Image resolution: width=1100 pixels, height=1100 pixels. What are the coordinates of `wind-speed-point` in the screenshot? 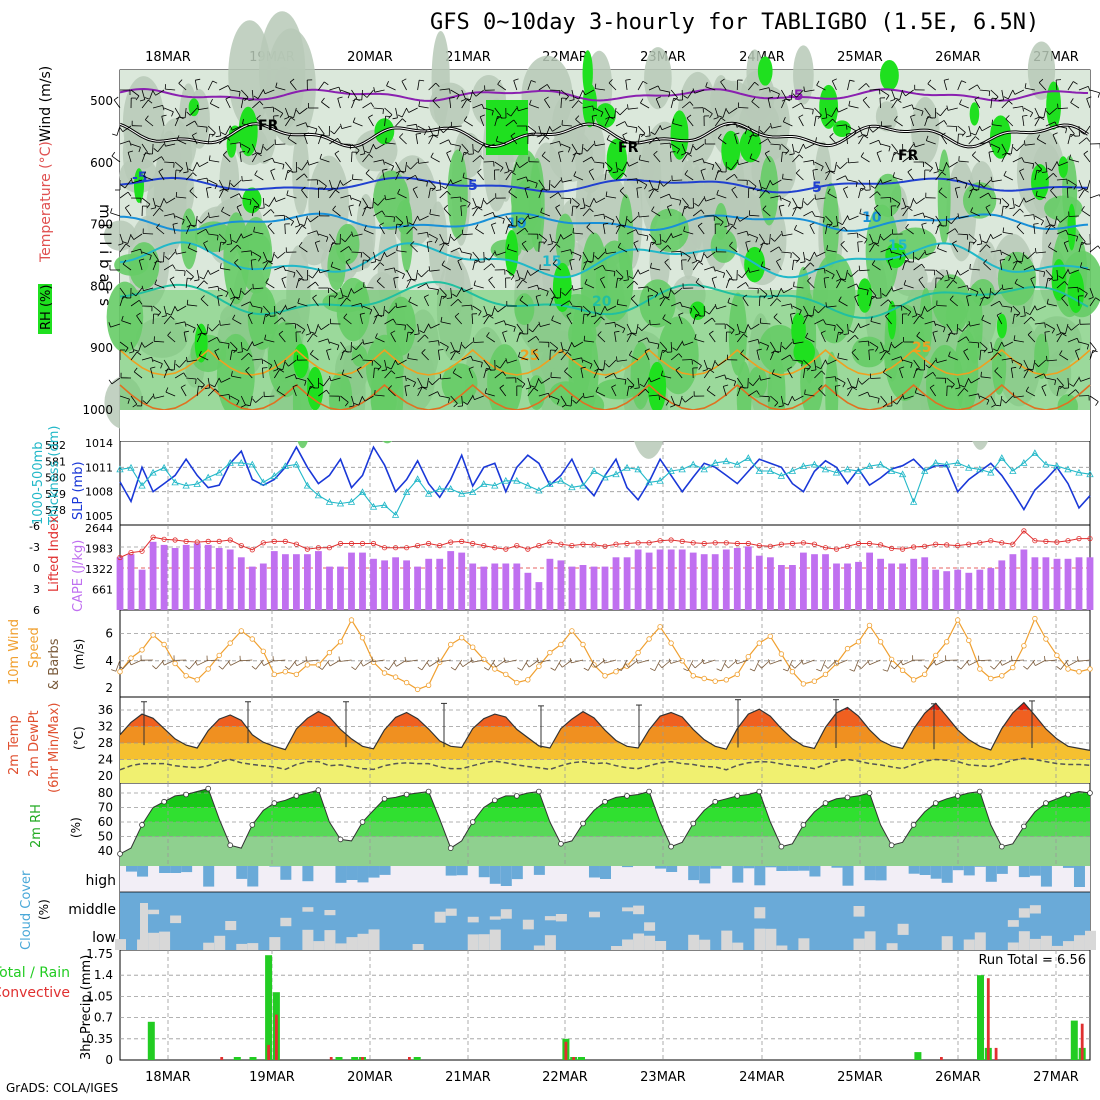 It's located at (638, 652).